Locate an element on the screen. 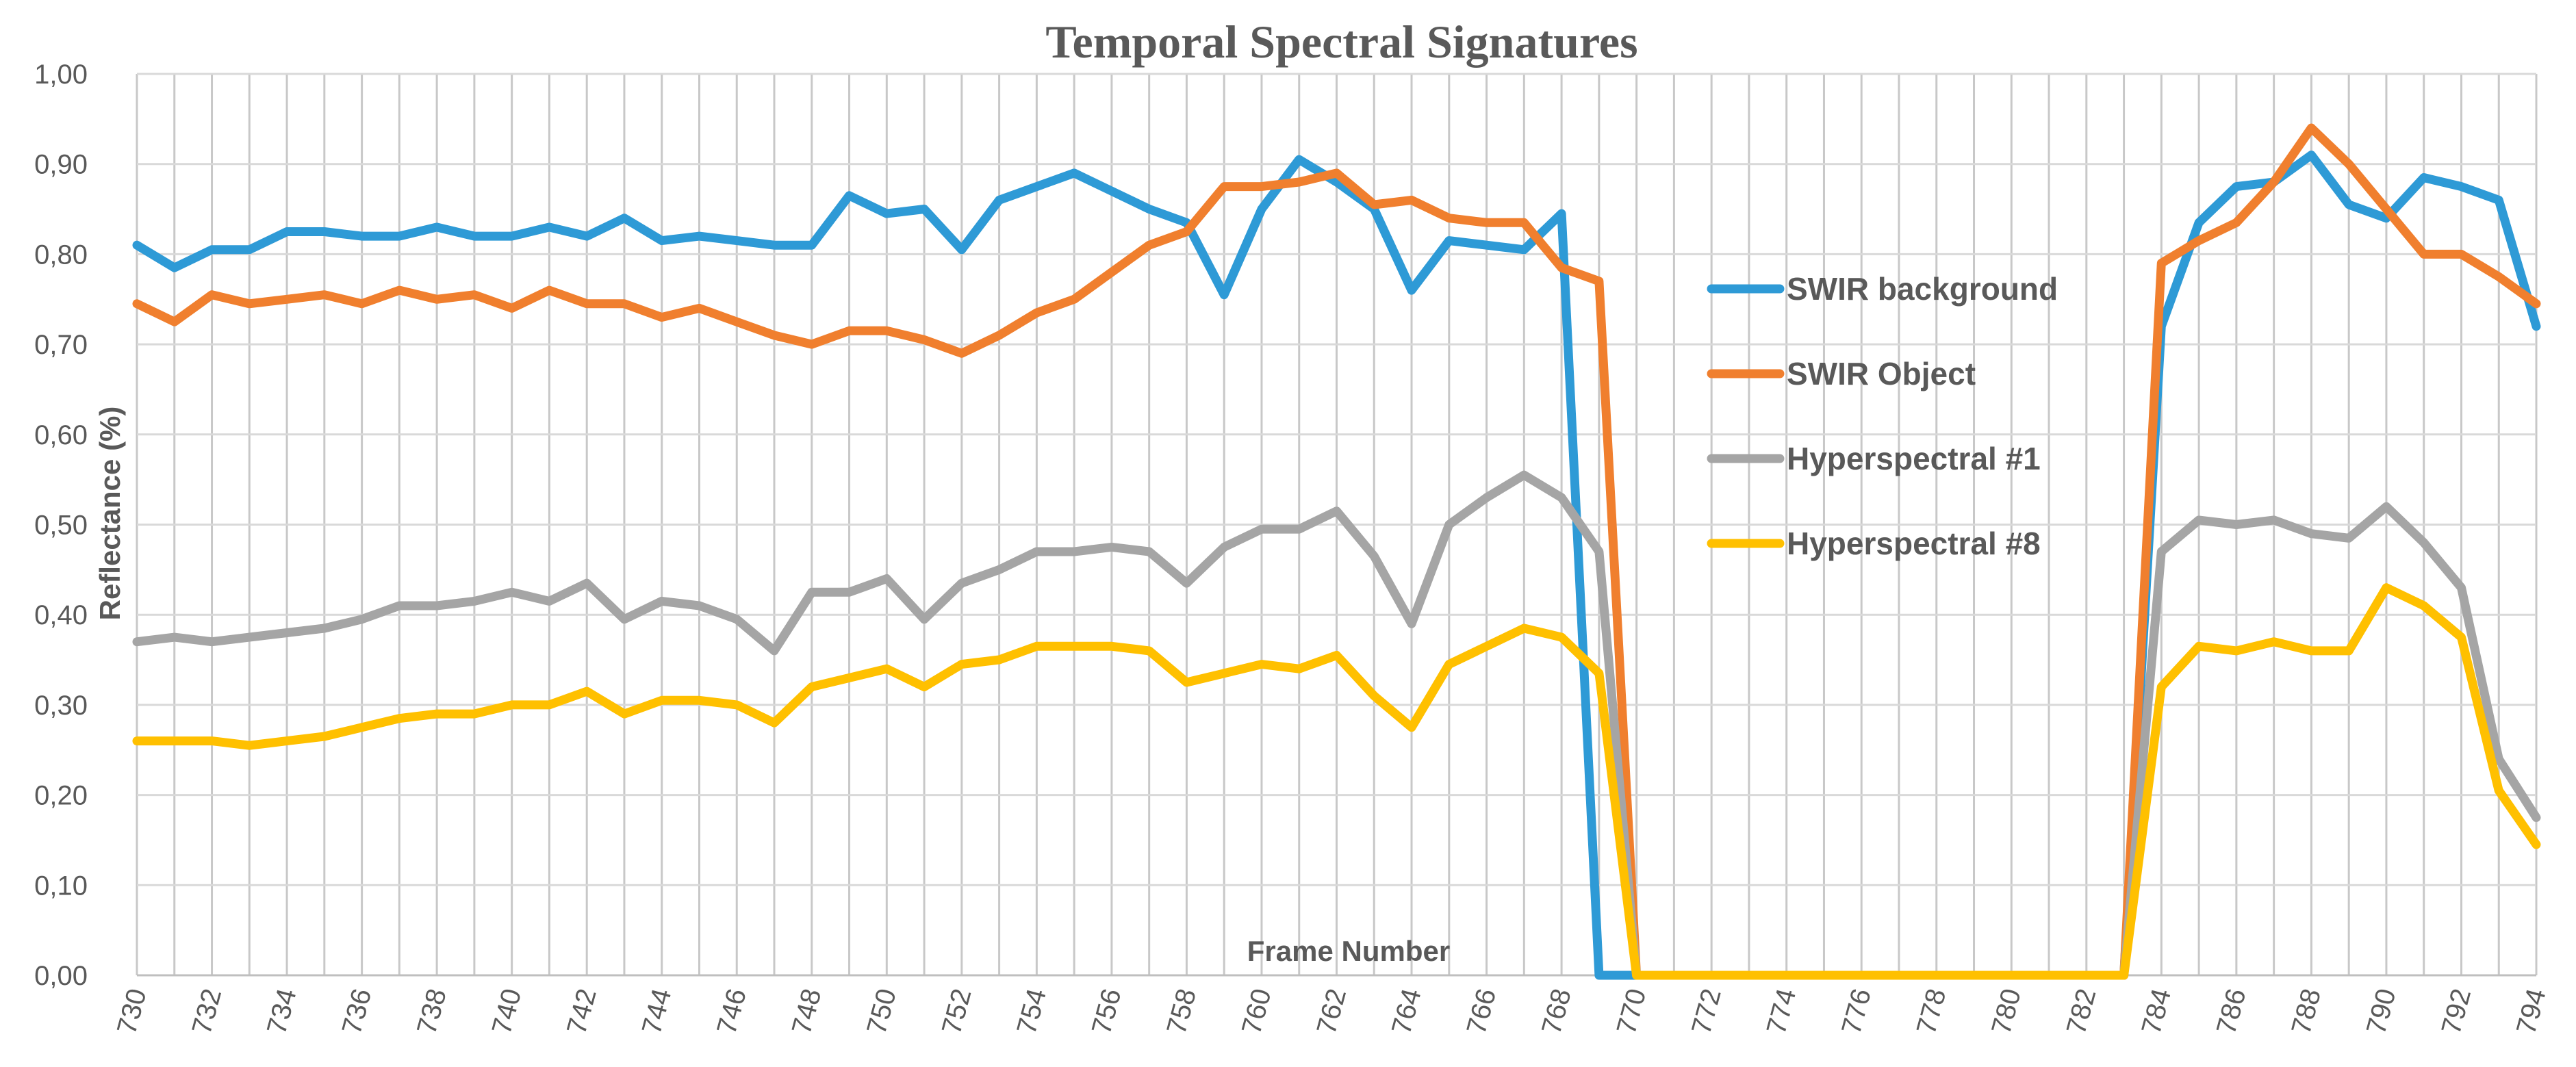 This screenshot has height=1067, width=2576. y-tick-label: 0,70 is located at coordinates (61, 345).